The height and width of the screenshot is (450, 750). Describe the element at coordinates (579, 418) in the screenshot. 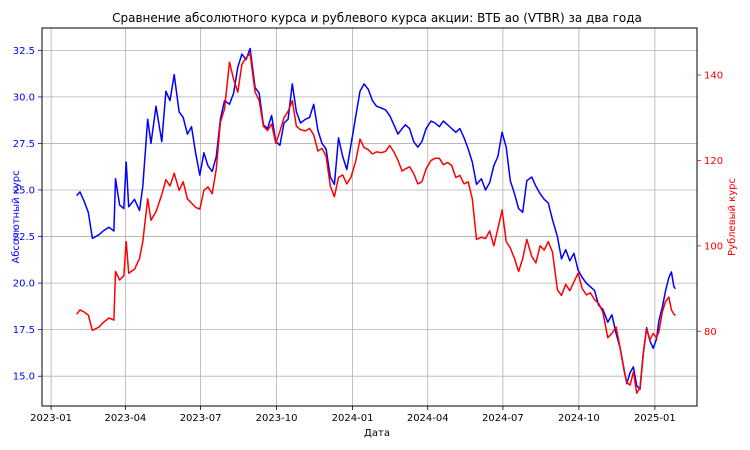

I see `x-tick-label: 2024-10` at that location.